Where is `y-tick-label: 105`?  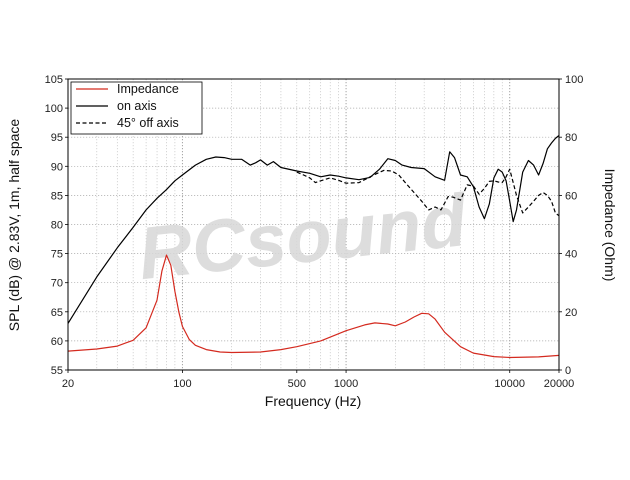
y-tick-label: 105 is located at coordinates (54, 80).